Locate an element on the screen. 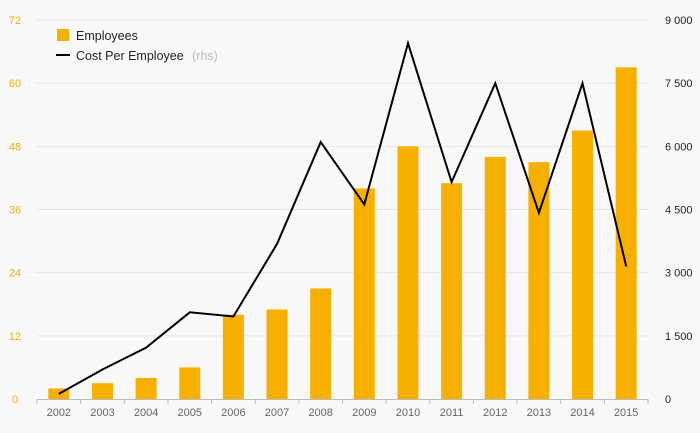 The width and height of the screenshot is (700, 433). legend: Employees Cost Per Employee (rhs) is located at coordinates (137, 46).